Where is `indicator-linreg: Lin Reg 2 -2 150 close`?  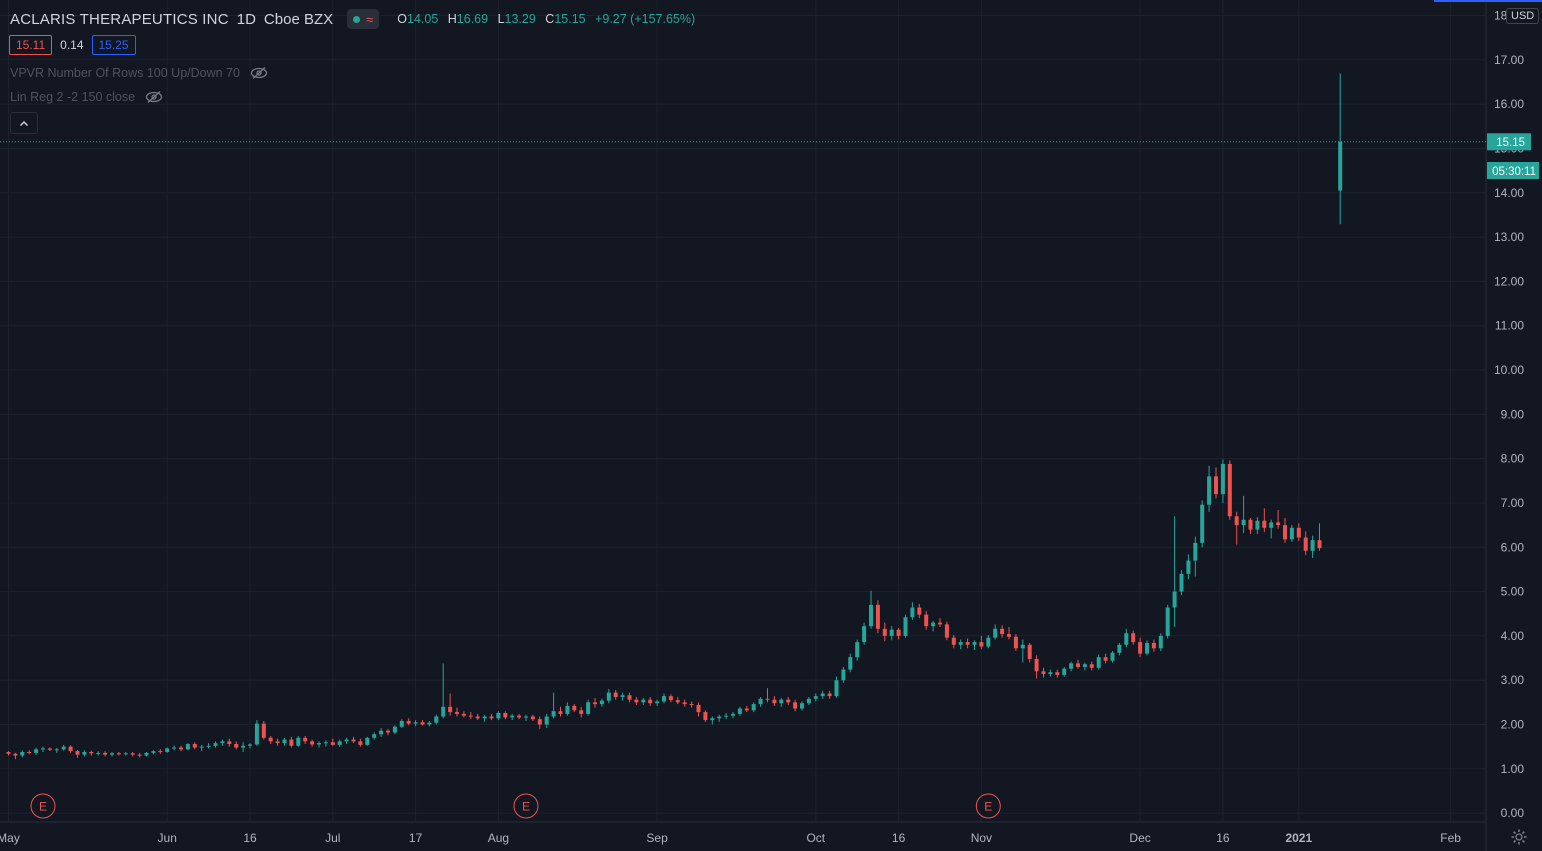 indicator-linreg: Lin Reg 2 -2 150 close is located at coordinates (86, 97).